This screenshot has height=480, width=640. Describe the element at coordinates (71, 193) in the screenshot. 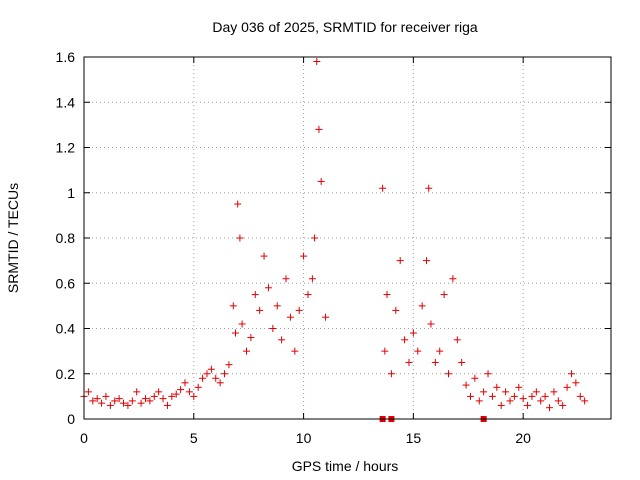

I see `y-tick-label: 1` at that location.